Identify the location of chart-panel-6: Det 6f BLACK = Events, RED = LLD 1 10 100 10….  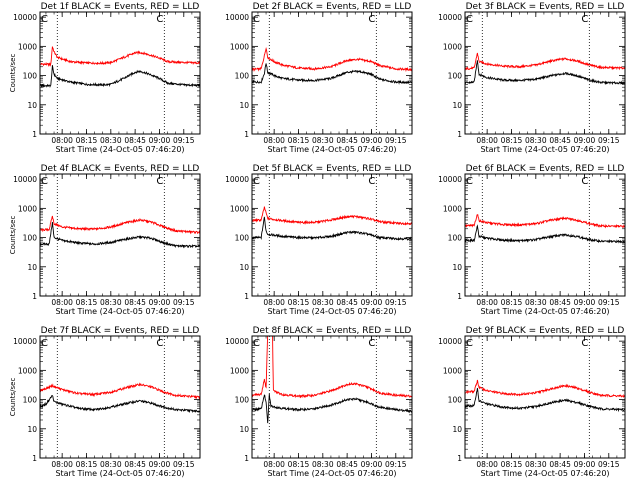
(532, 240).